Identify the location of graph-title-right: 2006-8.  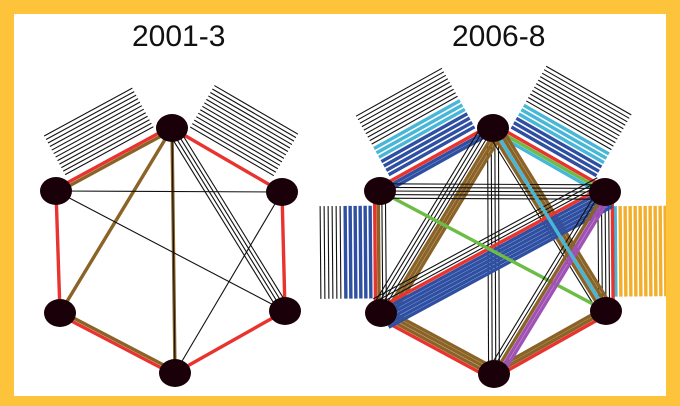
(499, 36).